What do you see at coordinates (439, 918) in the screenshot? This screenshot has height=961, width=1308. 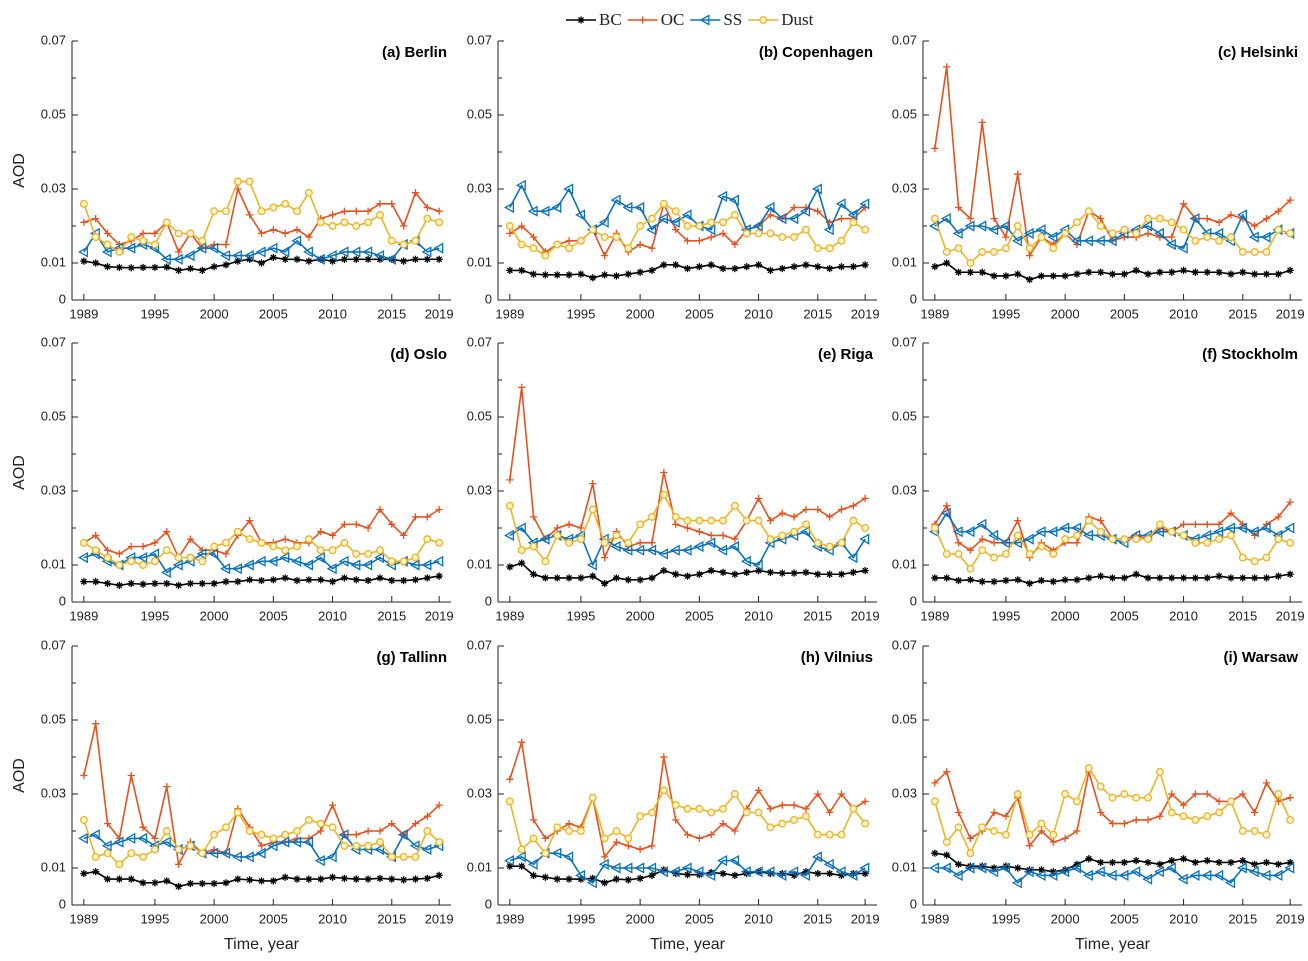 I see `x-tick-label: 2019` at bounding box center [439, 918].